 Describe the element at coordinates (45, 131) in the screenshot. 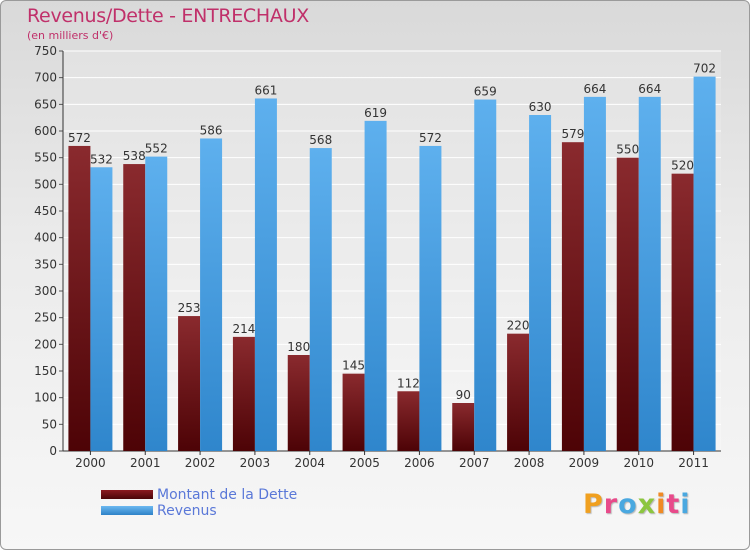

I see `y-tick-label: 600` at that location.